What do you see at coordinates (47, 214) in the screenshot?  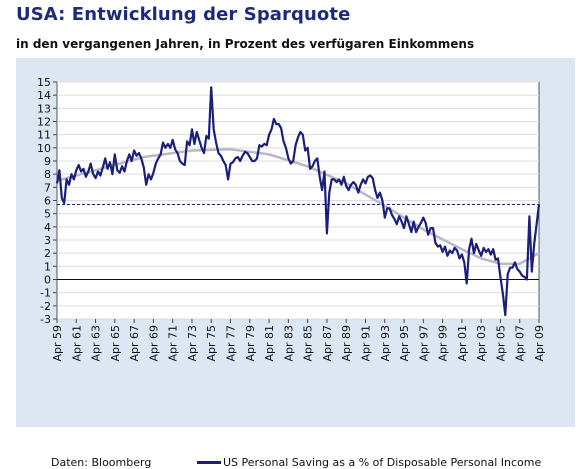 I see `y-tick-label: 5` at bounding box center [47, 214].